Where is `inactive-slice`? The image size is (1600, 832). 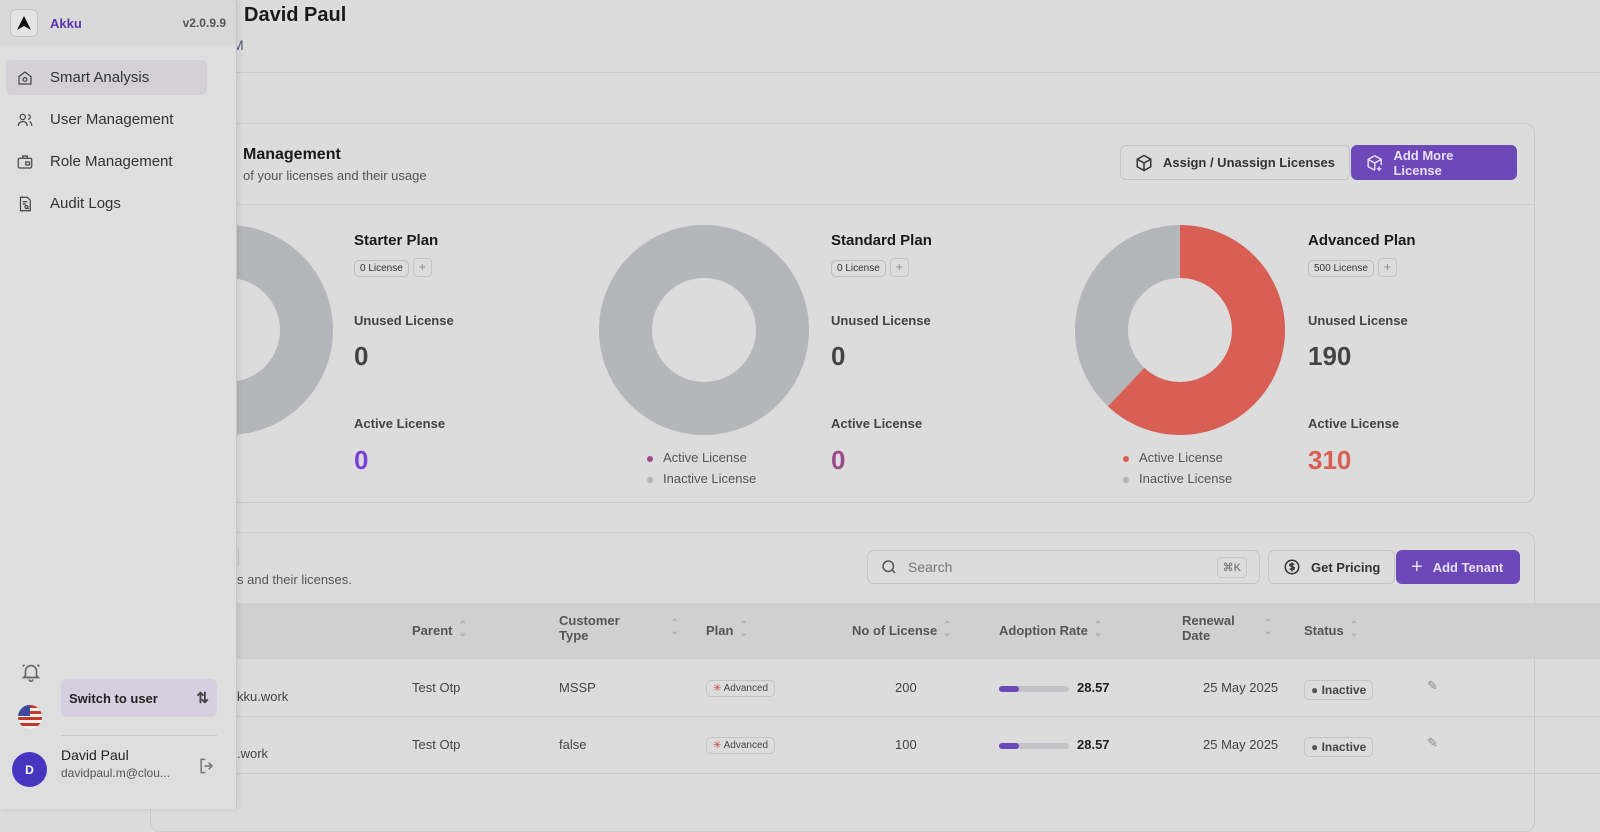
inactive-slice is located at coordinates (704, 330).